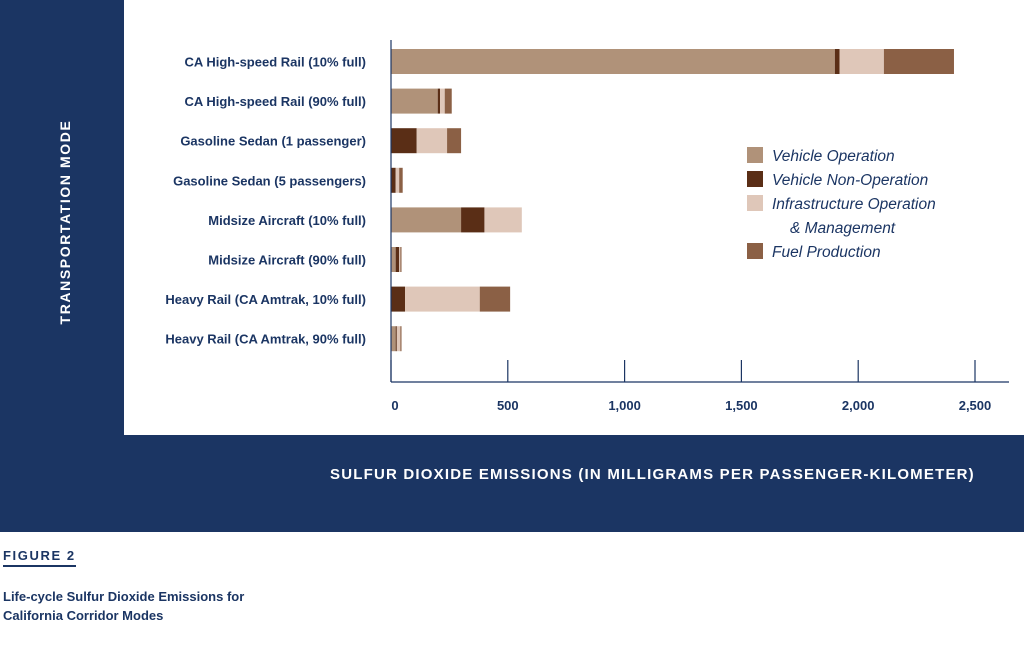 Image resolution: width=1024 pixels, height=647 pixels. What do you see at coordinates (269, 180) in the screenshot?
I see `category-label: Gasoline Sedan (5 passengers)` at bounding box center [269, 180].